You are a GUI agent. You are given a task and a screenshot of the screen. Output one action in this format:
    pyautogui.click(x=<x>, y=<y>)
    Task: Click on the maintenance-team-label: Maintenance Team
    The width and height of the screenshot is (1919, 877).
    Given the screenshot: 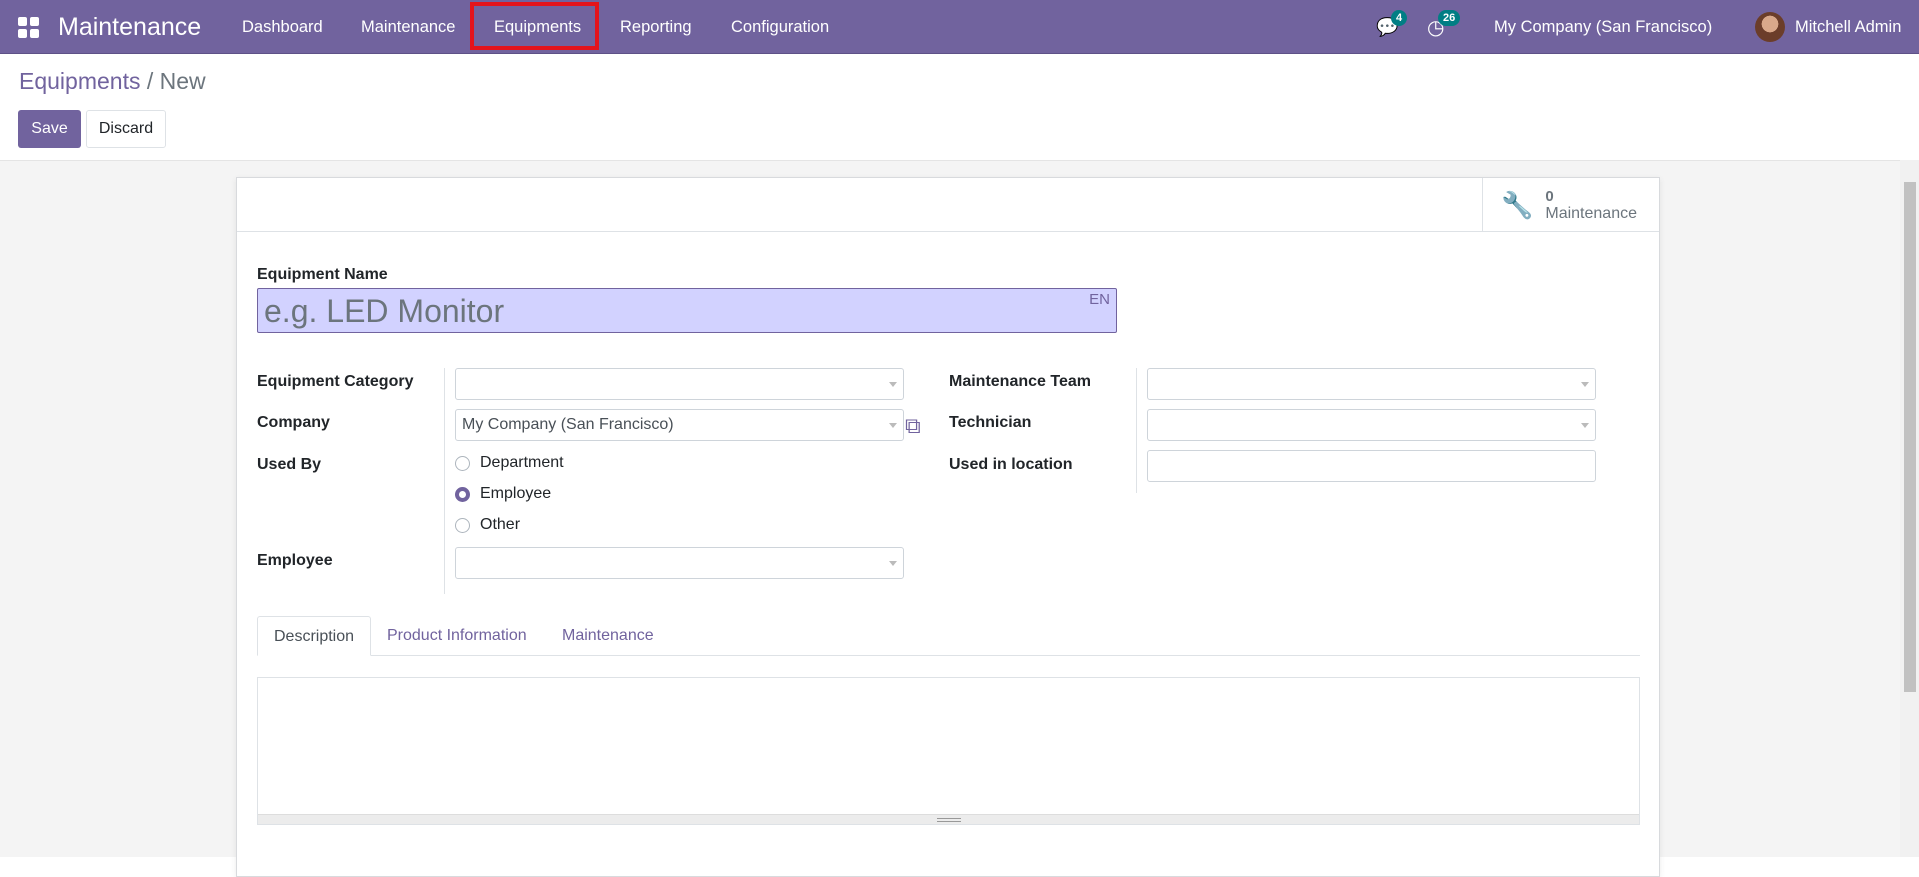 What is the action you would take?
    pyautogui.click(x=1020, y=381)
    